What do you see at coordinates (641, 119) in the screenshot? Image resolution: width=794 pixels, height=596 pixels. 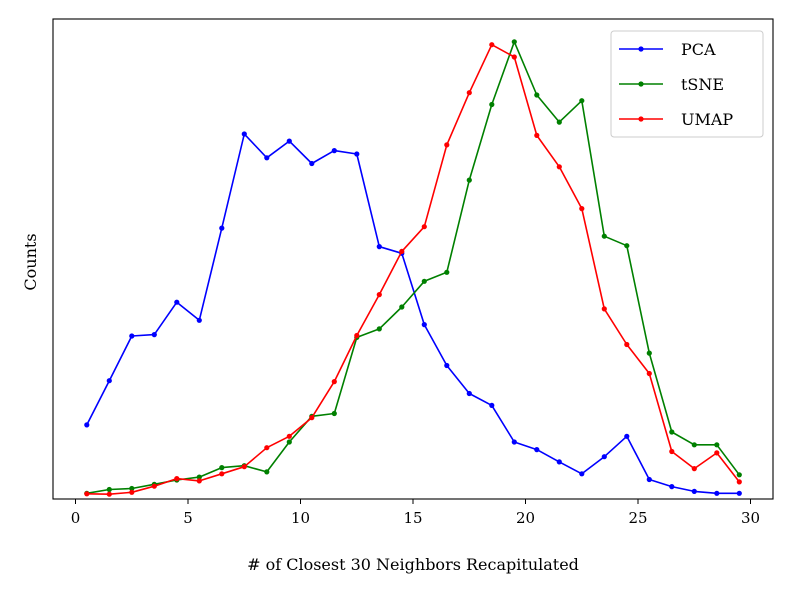 I see `legend-marker-umap` at bounding box center [641, 119].